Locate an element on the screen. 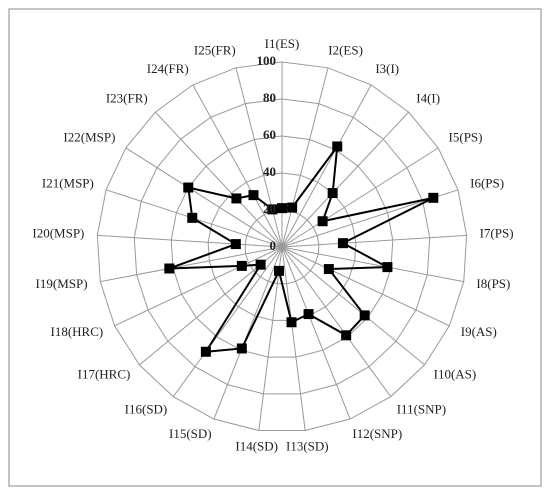 This screenshot has width=550, height=495. category-label: I18(HRC) is located at coordinates (77, 331).